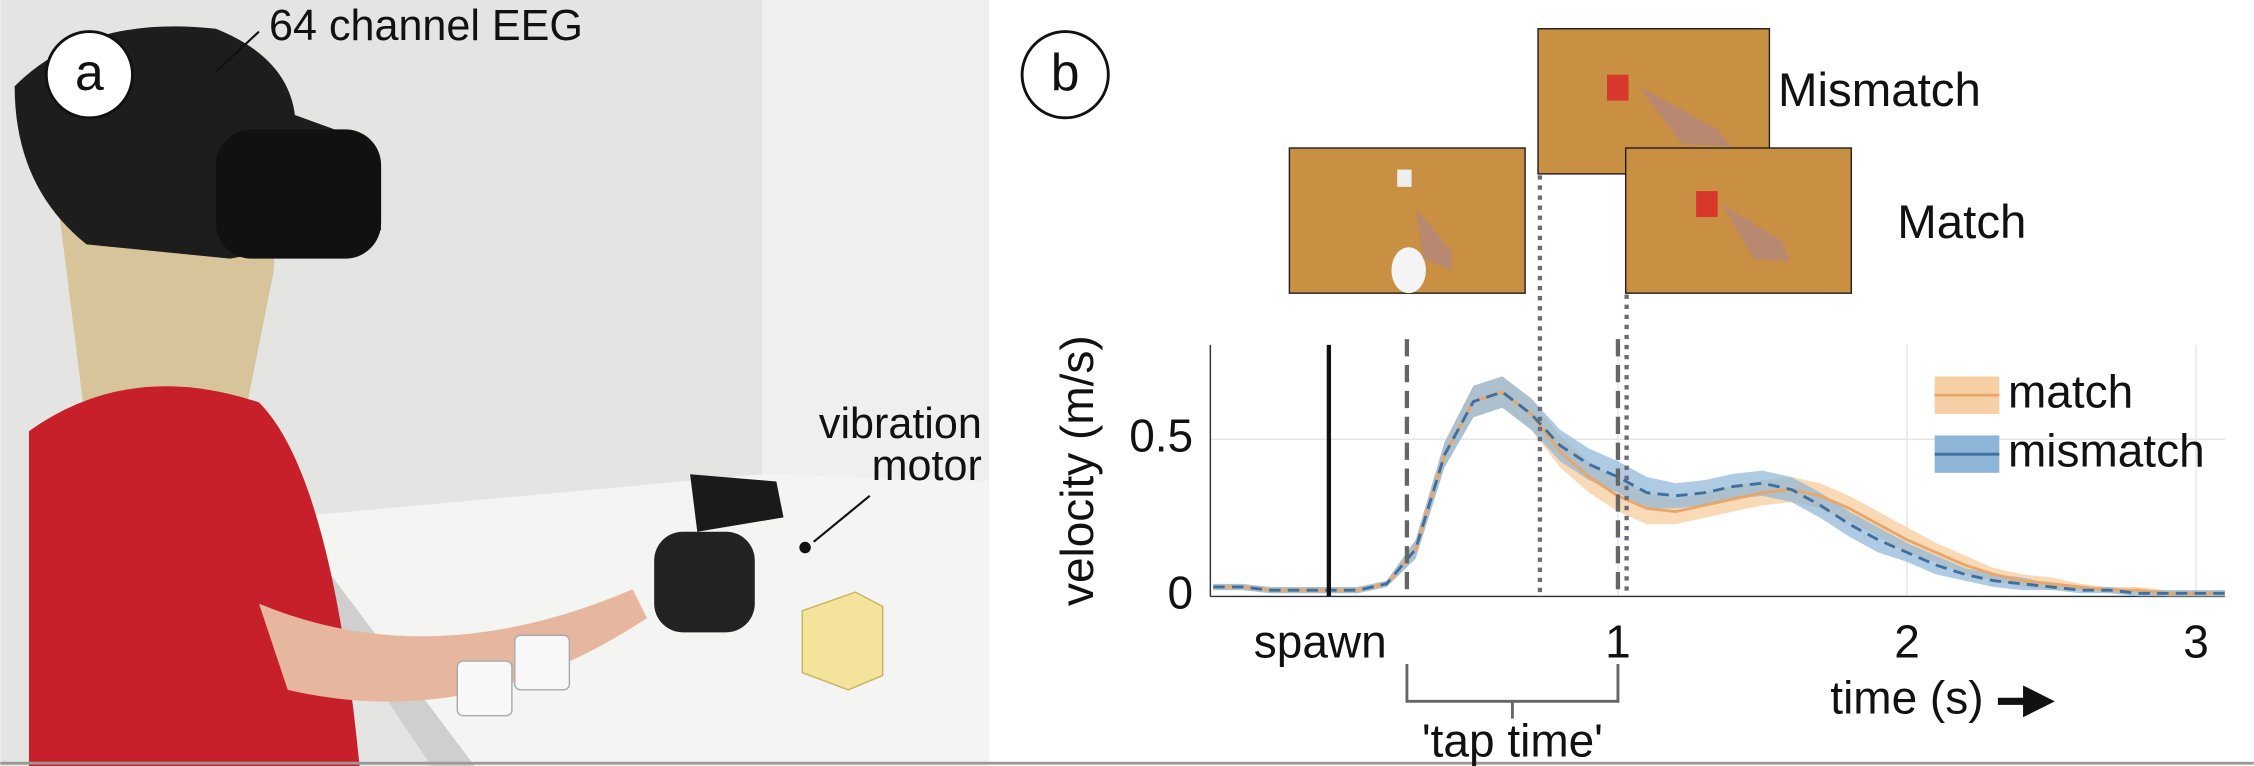 The image size is (2254, 766). Describe the element at coordinates (1065, 72) in the screenshot. I see `panel-label: b` at that location.